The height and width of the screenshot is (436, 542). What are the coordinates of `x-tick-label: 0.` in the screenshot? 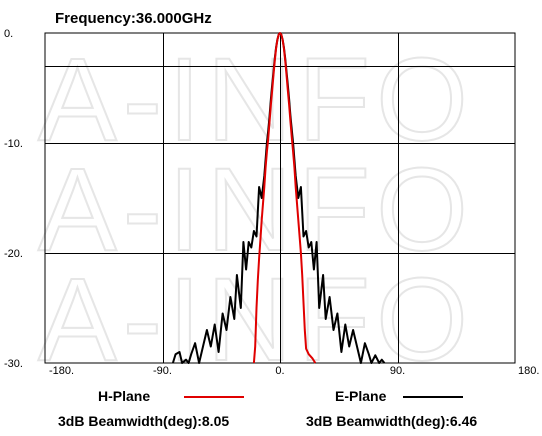 It's located at (279, 371).